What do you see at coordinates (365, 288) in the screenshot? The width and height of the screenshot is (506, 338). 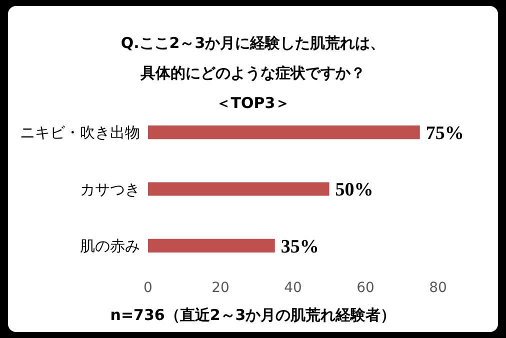 I see `x-tick-label: 60` at bounding box center [365, 288].